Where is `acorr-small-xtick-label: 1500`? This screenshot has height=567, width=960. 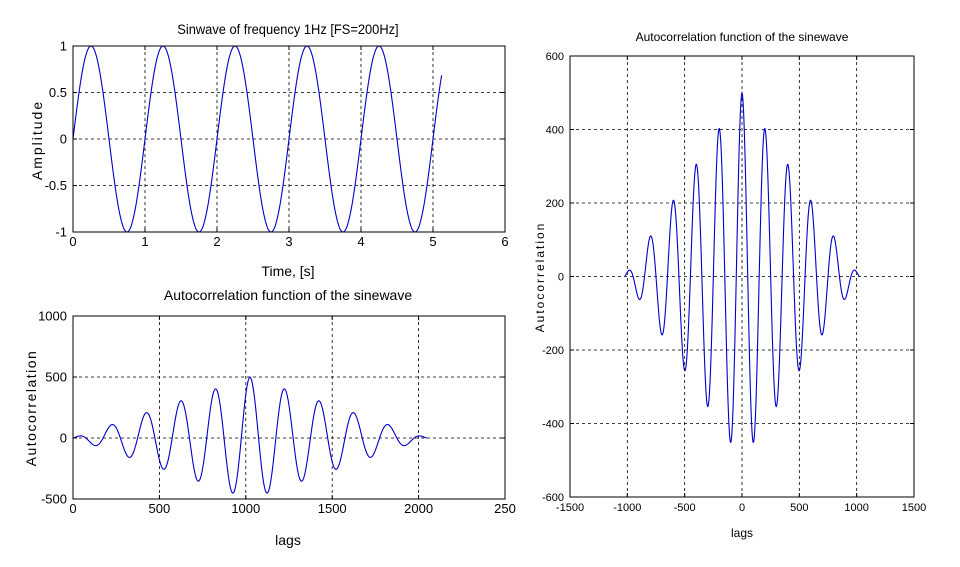
acorr-small-xtick-label: 1500 is located at coordinates (332, 508).